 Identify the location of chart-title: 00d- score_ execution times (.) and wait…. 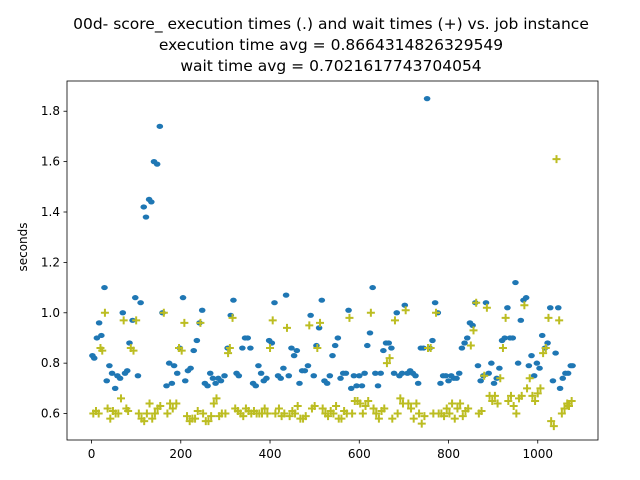
(331, 45).